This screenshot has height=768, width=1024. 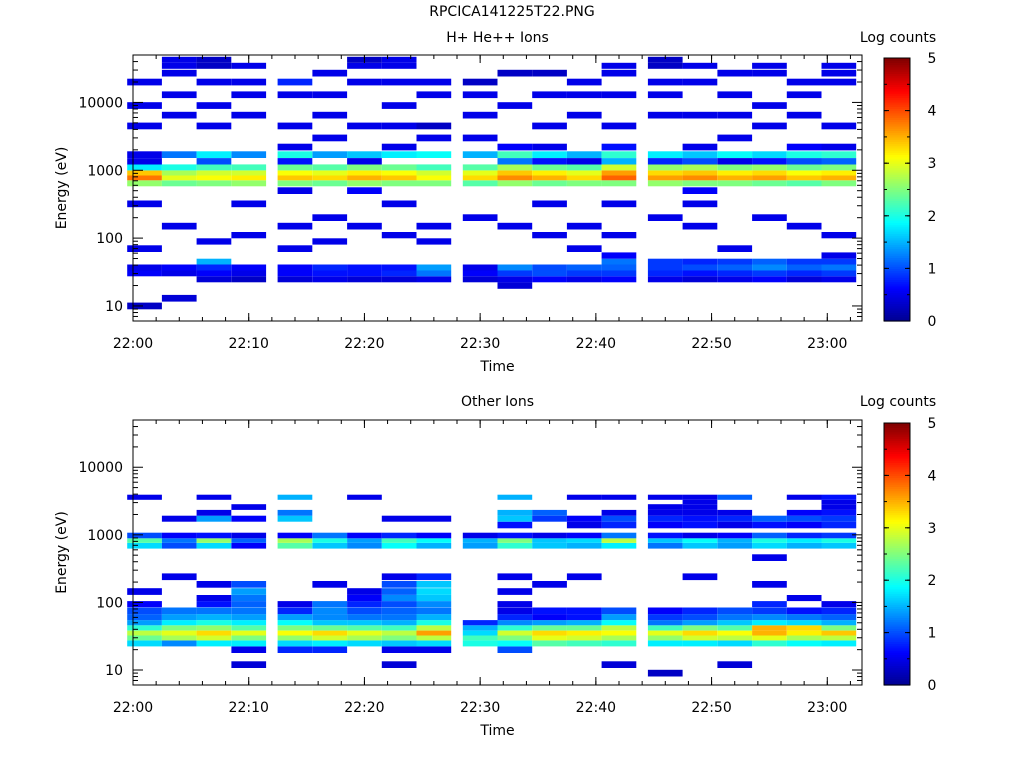 What do you see at coordinates (932, 686) in the screenshot?
I see `colorbar-tick-label: 0` at bounding box center [932, 686].